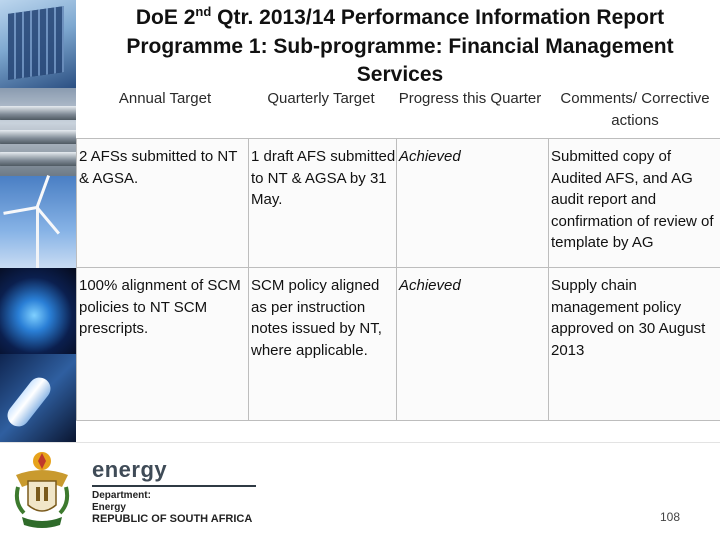 The image size is (720, 541). What do you see at coordinates (172, 519) in the screenshot?
I see `country-name: REPUBLIC OF SOUTH AFRICA` at bounding box center [172, 519].